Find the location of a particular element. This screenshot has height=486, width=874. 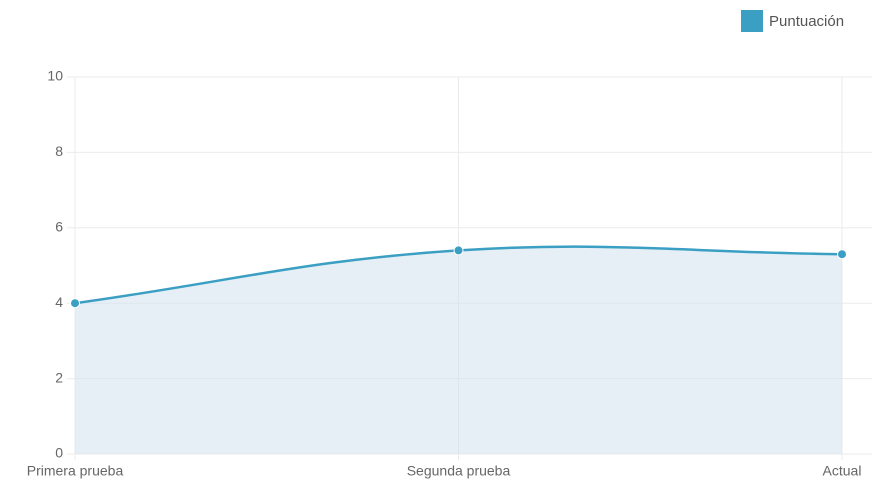

legend-label: Puntuación is located at coordinates (806, 21).